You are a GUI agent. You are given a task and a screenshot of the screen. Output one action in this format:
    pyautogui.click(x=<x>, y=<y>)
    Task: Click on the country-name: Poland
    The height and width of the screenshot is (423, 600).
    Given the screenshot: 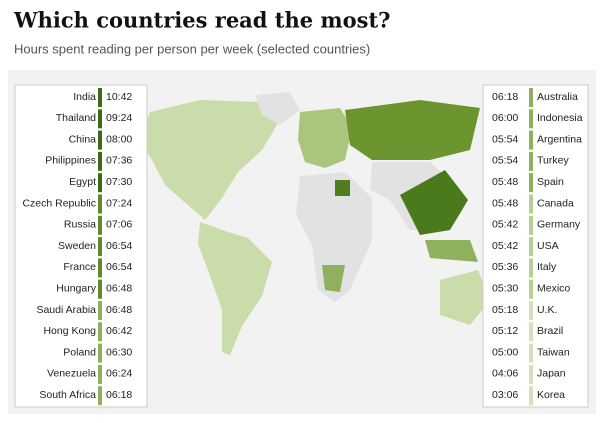 What is the action you would take?
    pyautogui.click(x=79, y=352)
    